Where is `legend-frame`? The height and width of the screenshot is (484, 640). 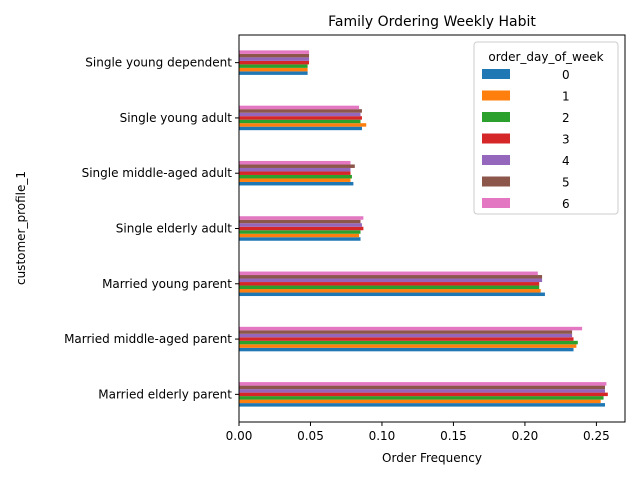 legend-frame is located at coordinates (546, 128).